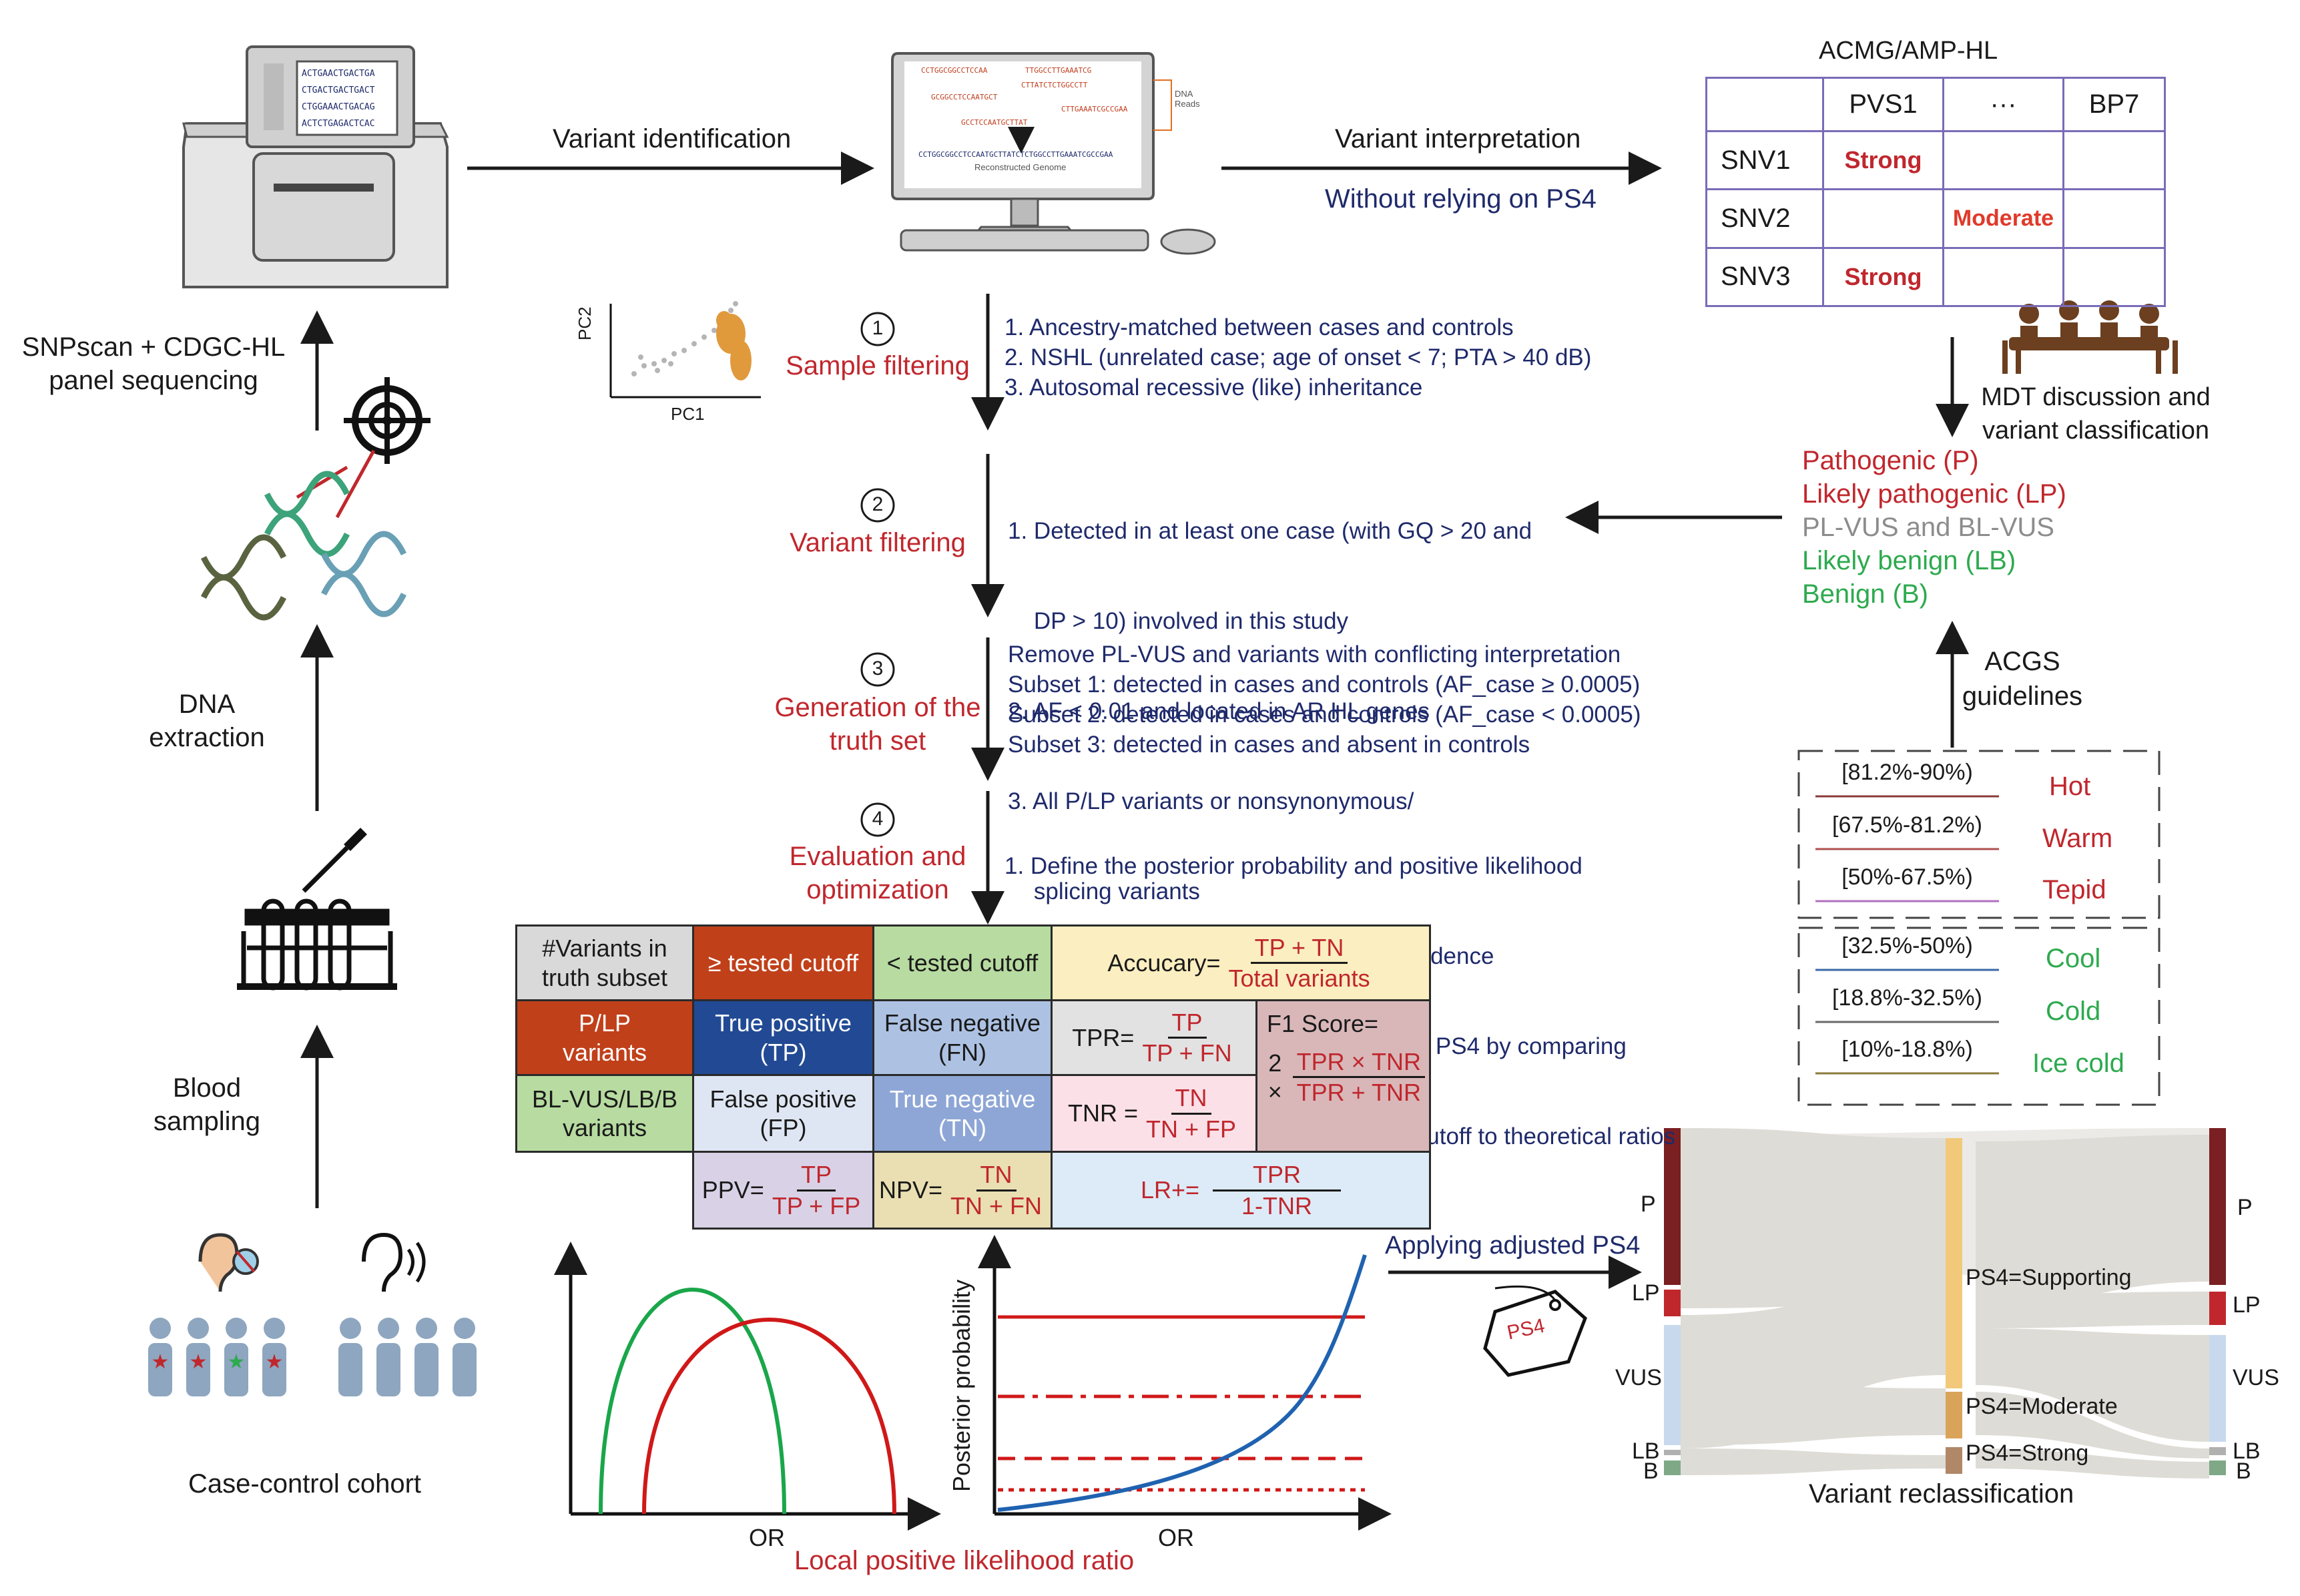 This screenshot has width=2300, height=1596. Describe the element at coordinates (153, 381) in the screenshot. I see `snpscan-line: panel sequencing` at that location.